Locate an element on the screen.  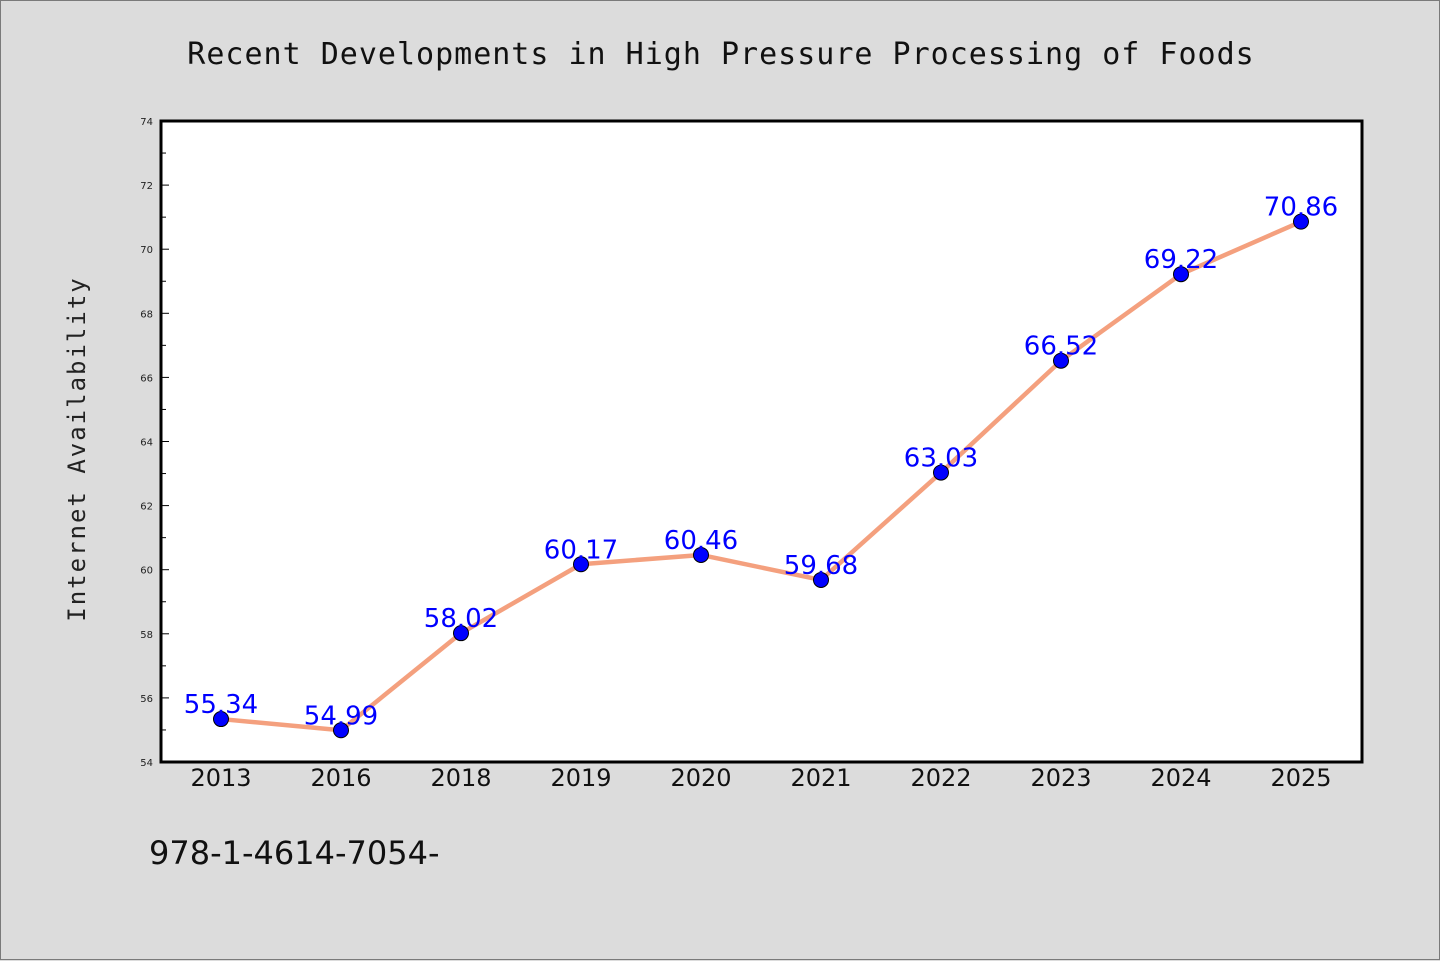
data-label: 60.17 is located at coordinates (581, 550).